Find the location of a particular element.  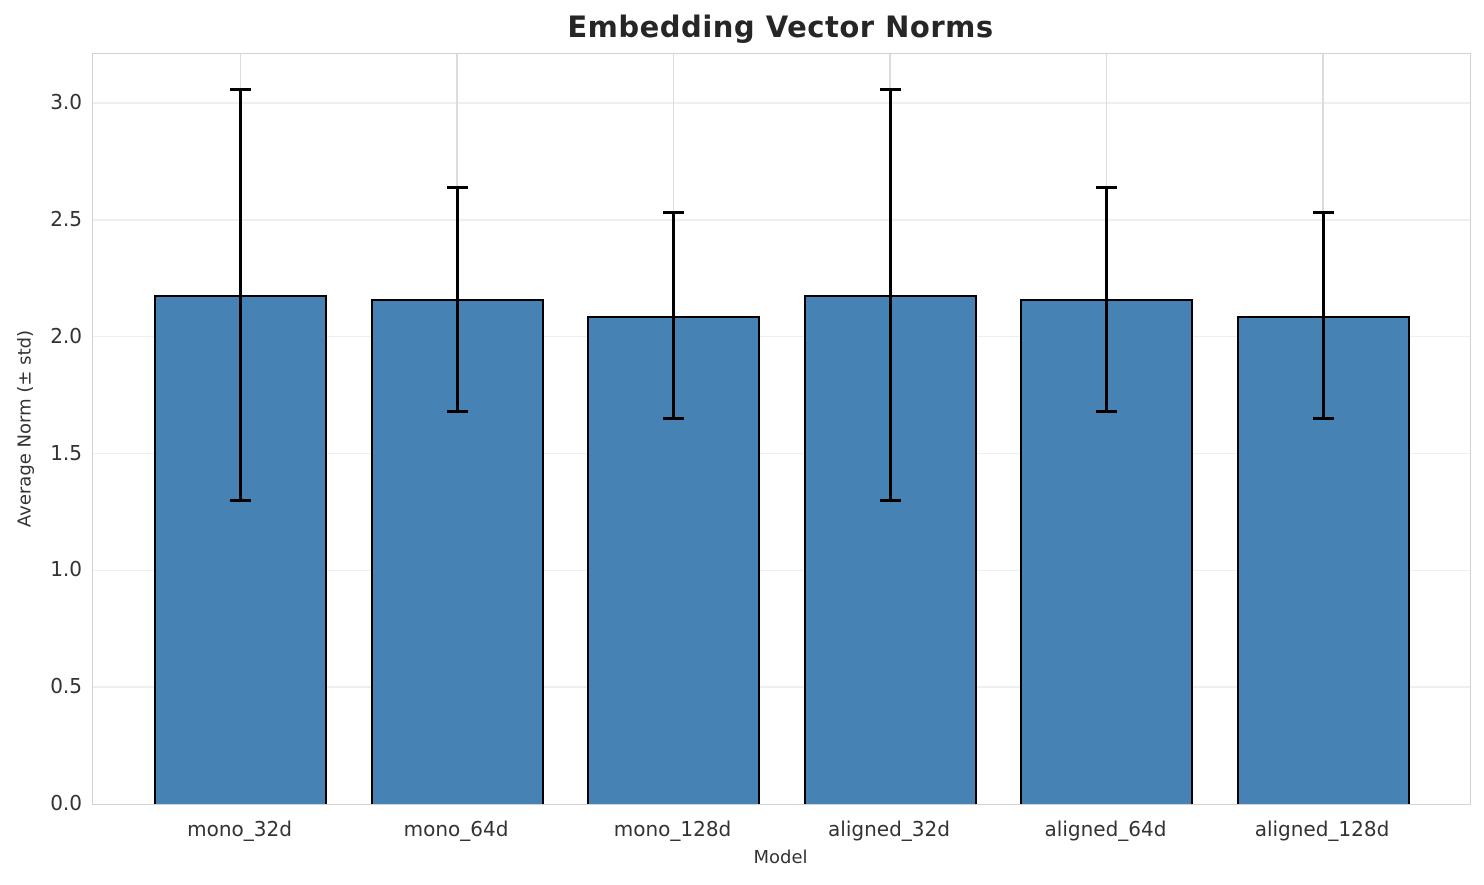

y-tick-label: 3.0 is located at coordinates (66, 102).